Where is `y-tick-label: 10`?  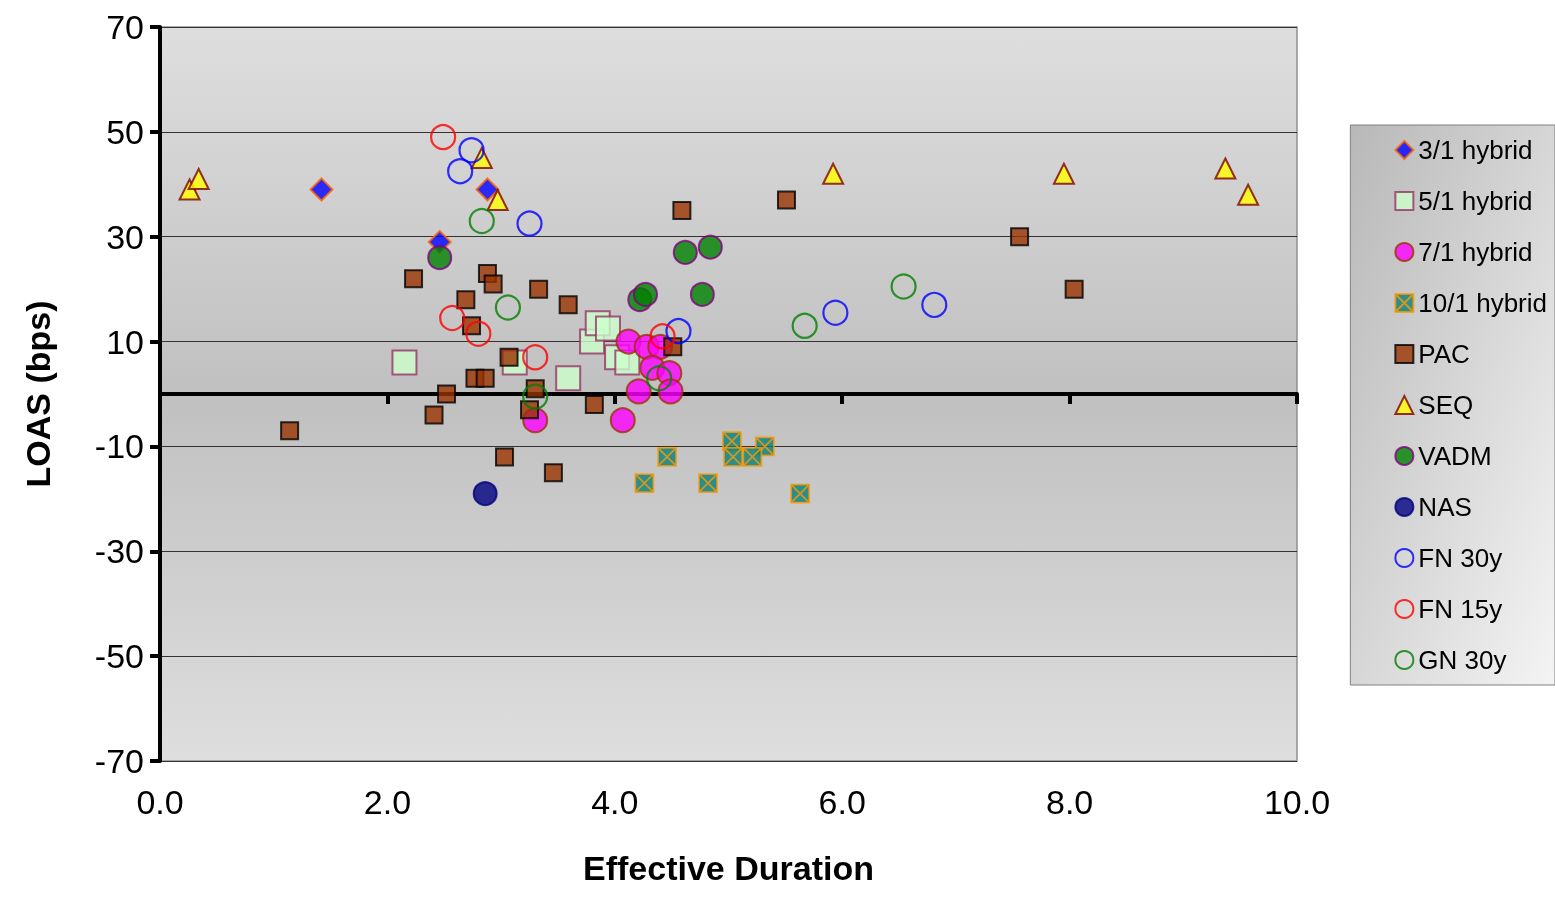 y-tick-label: 10 is located at coordinates (125, 341).